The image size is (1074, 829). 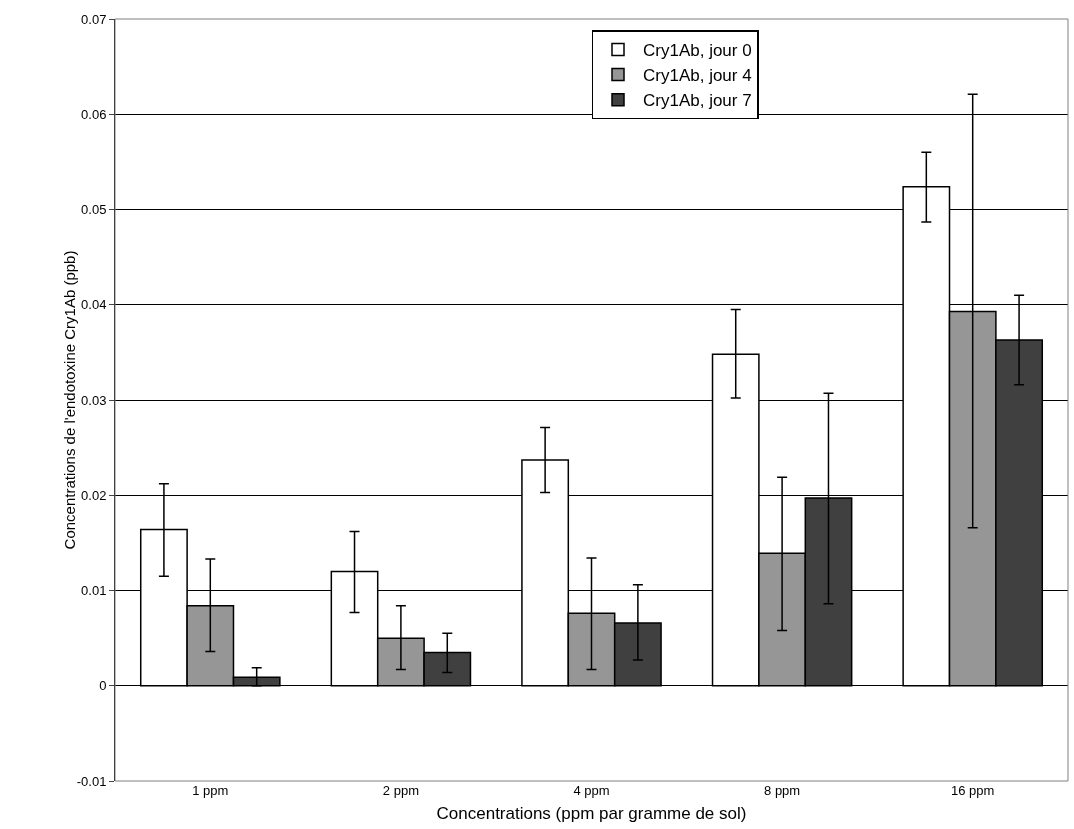 What do you see at coordinates (94, 114) in the screenshot?
I see `y-tick-label: 0.06` at bounding box center [94, 114].